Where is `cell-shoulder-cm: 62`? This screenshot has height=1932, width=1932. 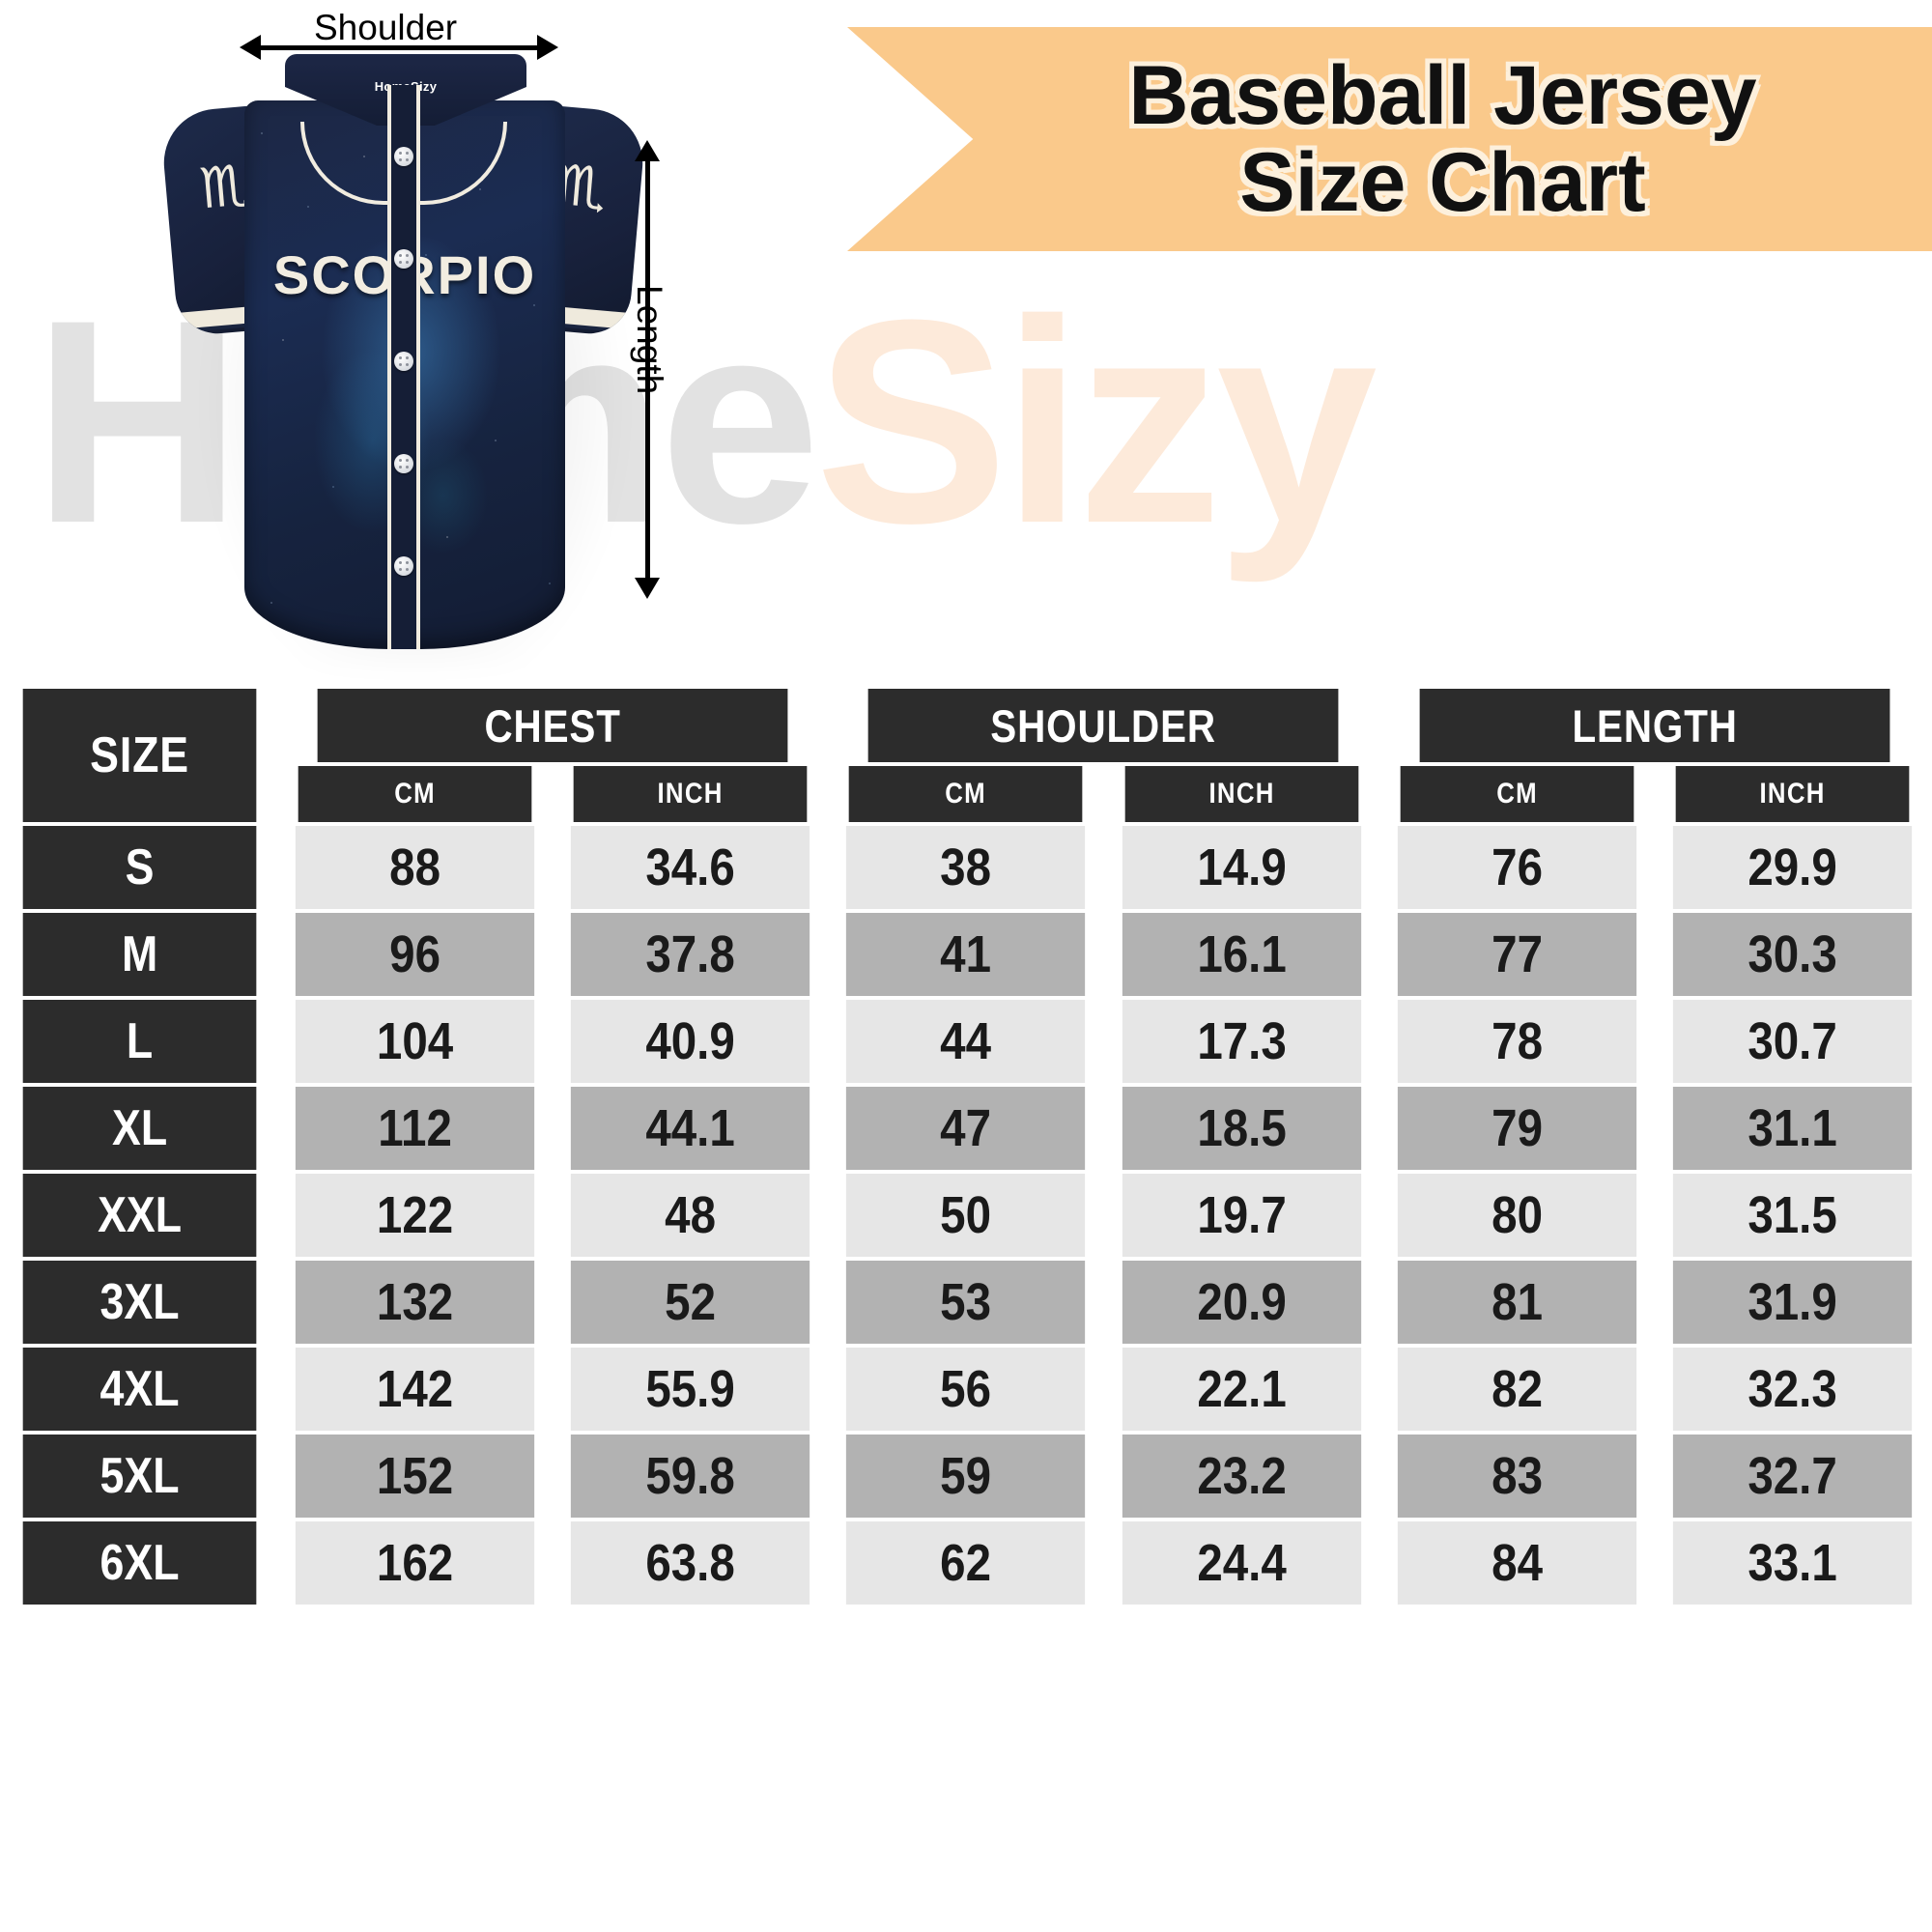 cell-shoulder-cm: 62 is located at coordinates (966, 1563).